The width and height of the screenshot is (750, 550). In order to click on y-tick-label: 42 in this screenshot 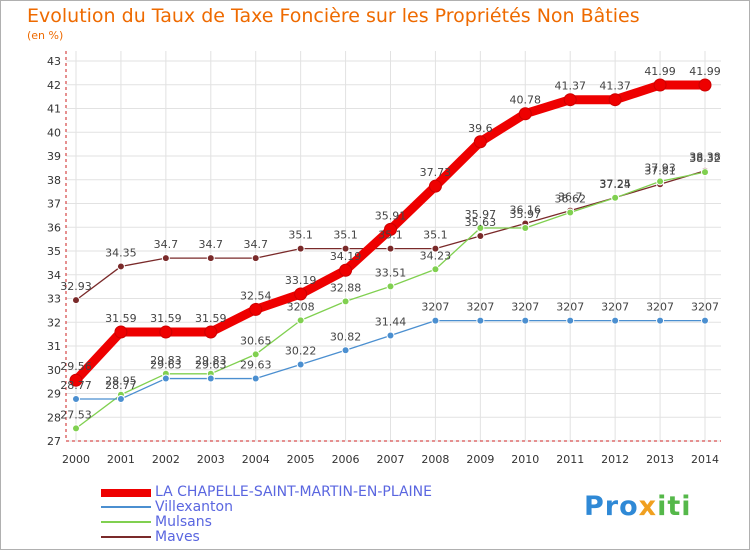, I will do `click(54, 85)`.